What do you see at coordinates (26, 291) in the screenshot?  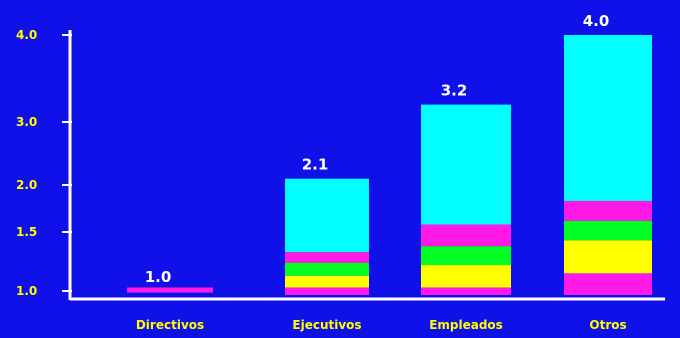 I see `y-tick-label: 1.0` at bounding box center [26, 291].